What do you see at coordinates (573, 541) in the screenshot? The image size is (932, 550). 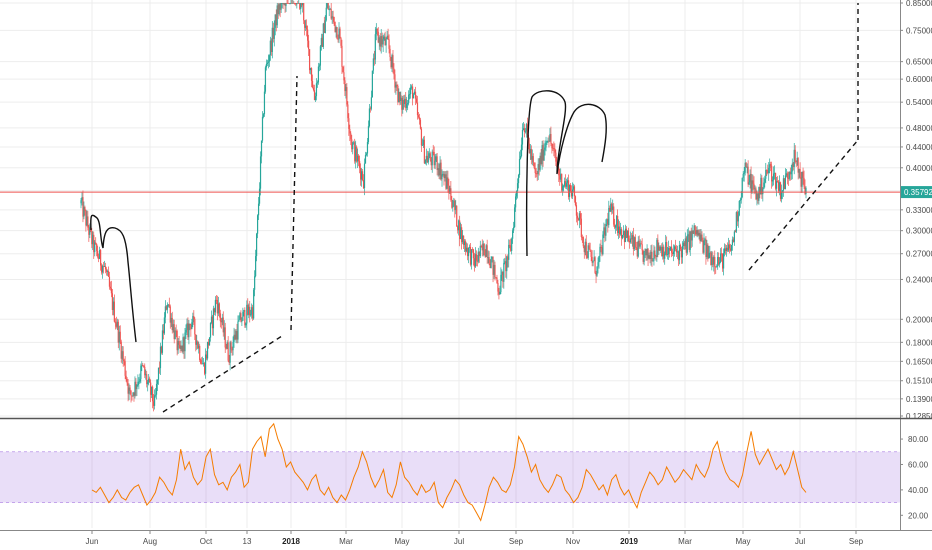 I see `time-tick-label: Nov` at bounding box center [573, 541].